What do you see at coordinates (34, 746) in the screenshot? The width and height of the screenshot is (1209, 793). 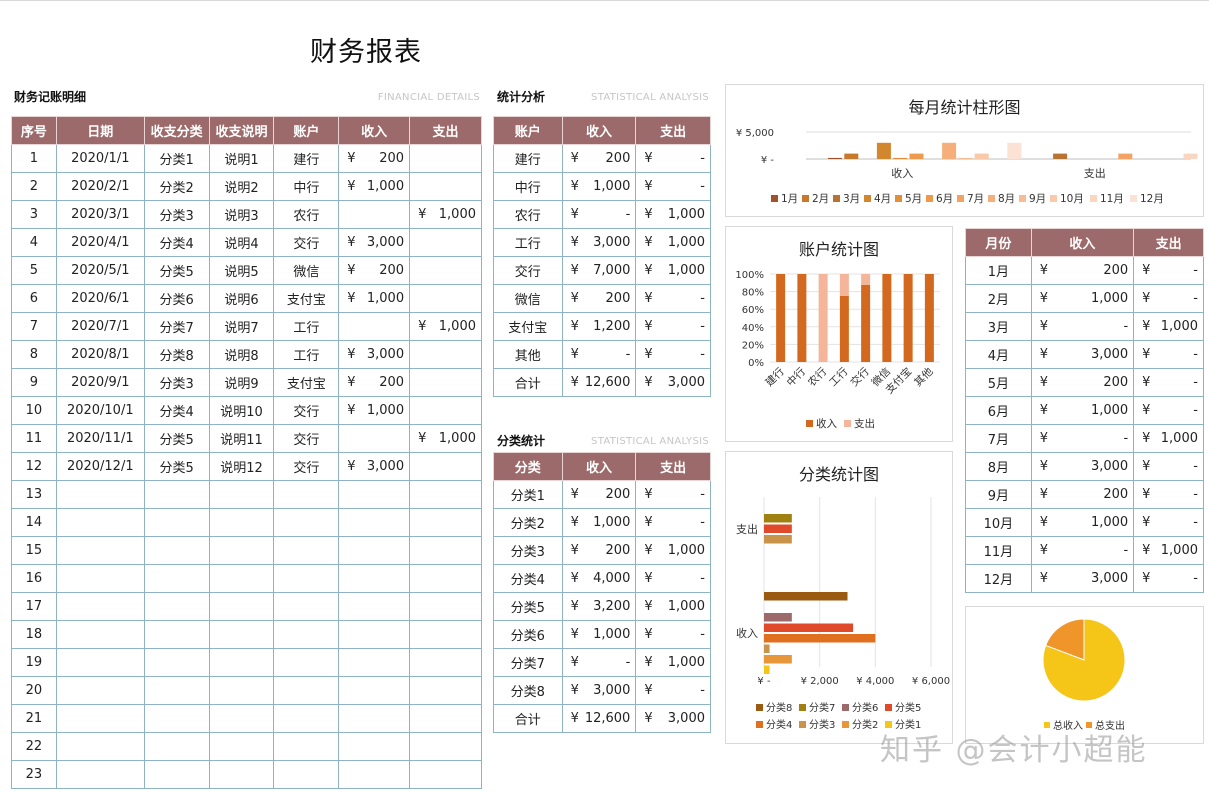 I see `row-number-cell: 22` at bounding box center [34, 746].